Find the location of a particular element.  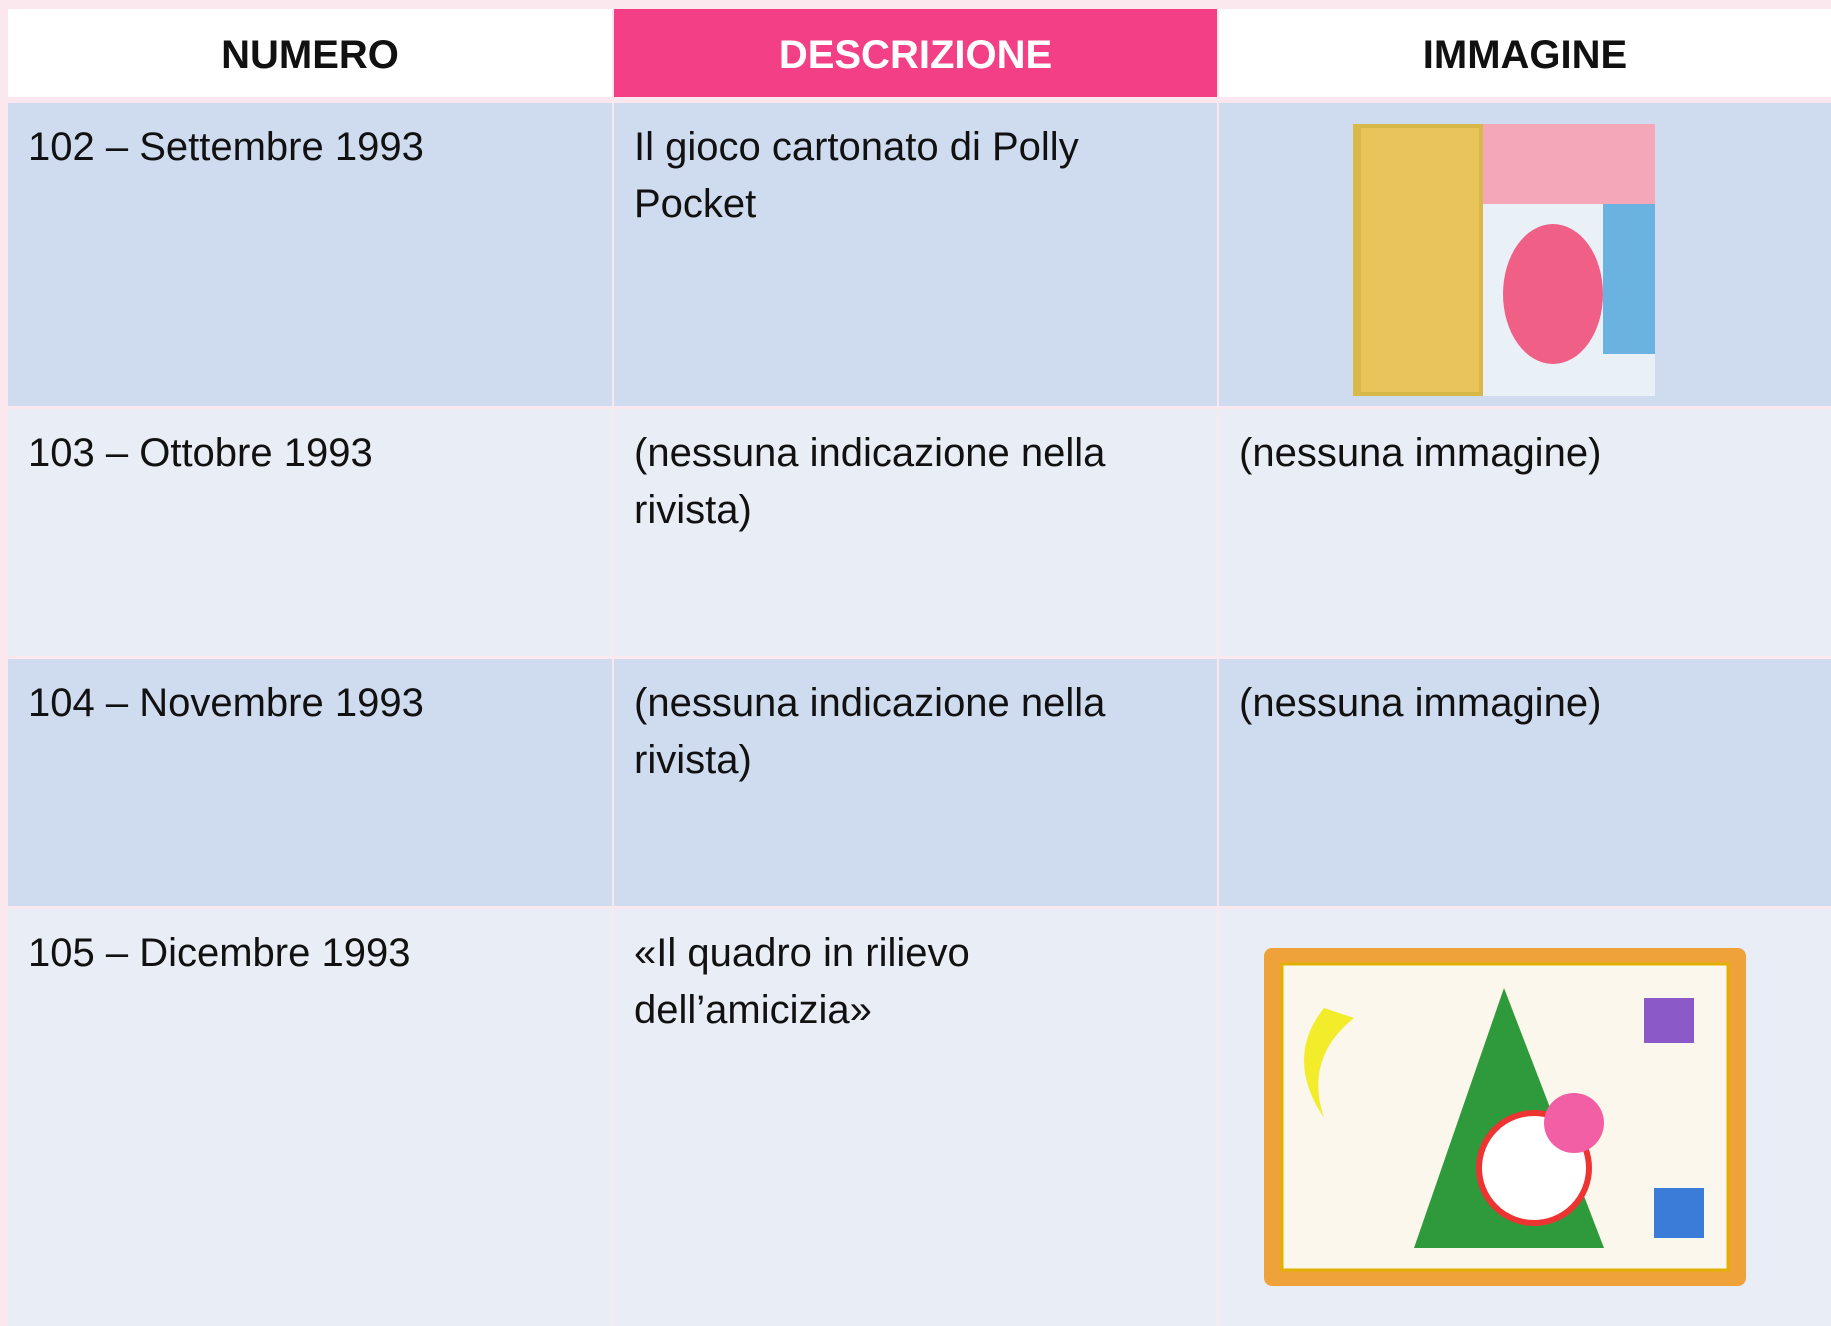

picture-image is located at coordinates (1505, 1117).